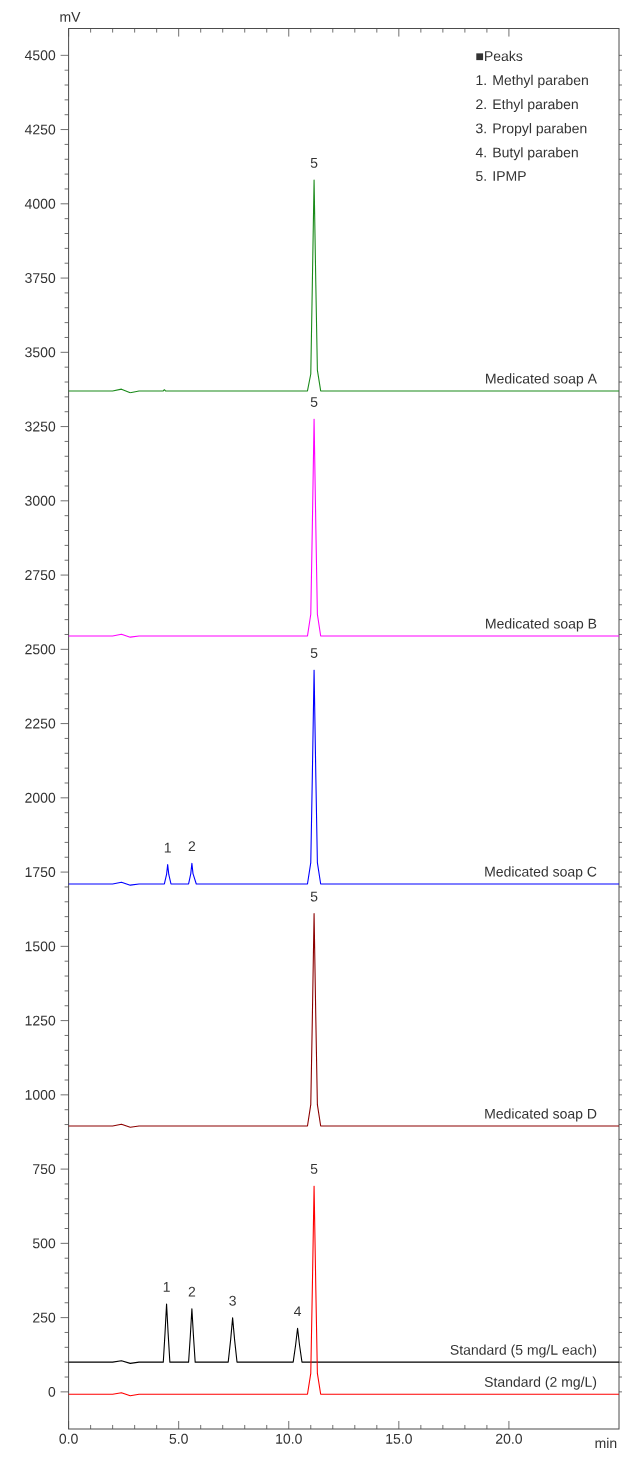 This screenshot has height=1463, width=622. I want to click on y-tick-label: 2250, so click(40, 723).